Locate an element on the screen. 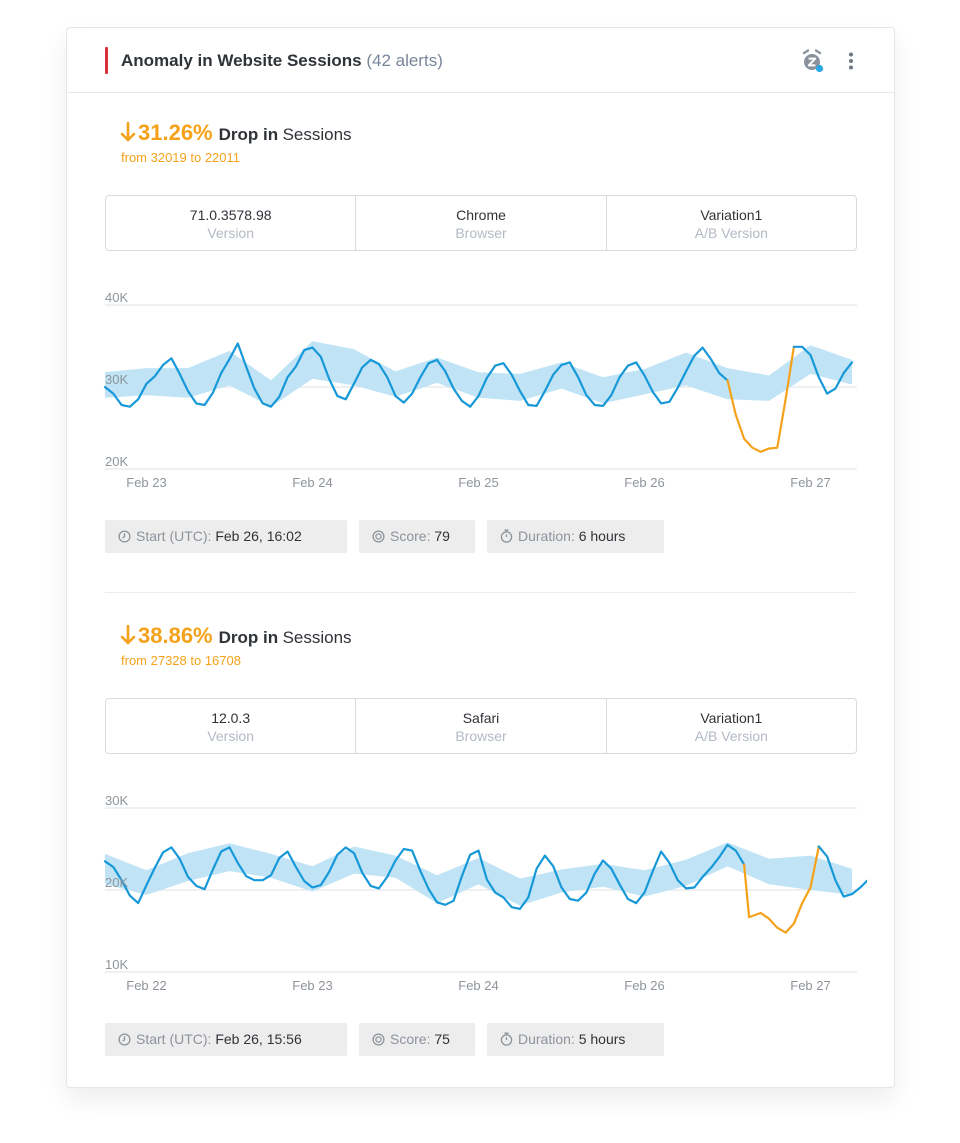 The height and width of the screenshot is (1143, 960). alert-count: (42 alerts) is located at coordinates (404, 60).